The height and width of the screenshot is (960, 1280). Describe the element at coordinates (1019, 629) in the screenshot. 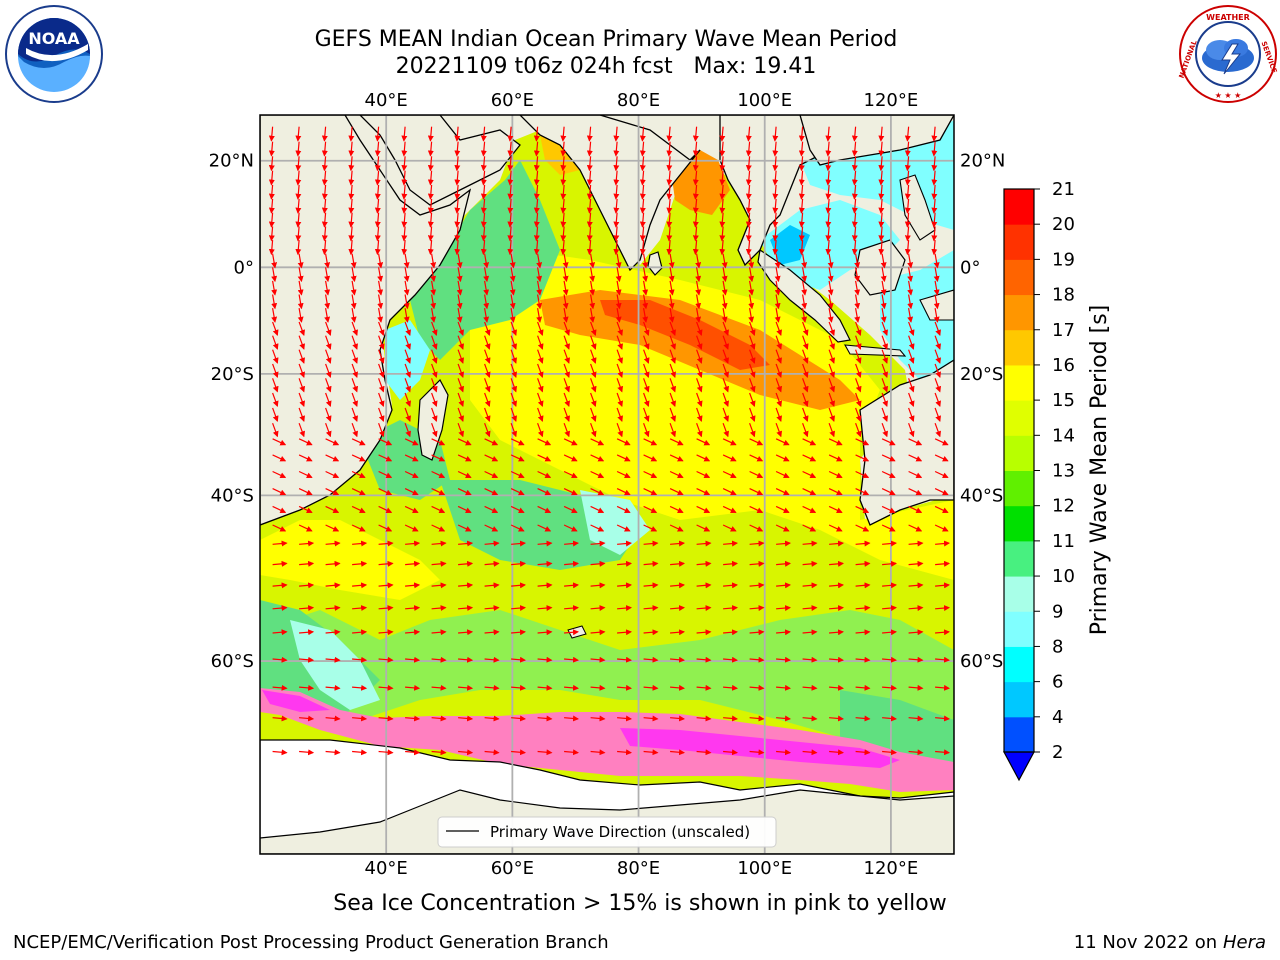

I see `colorbar-segment` at that location.